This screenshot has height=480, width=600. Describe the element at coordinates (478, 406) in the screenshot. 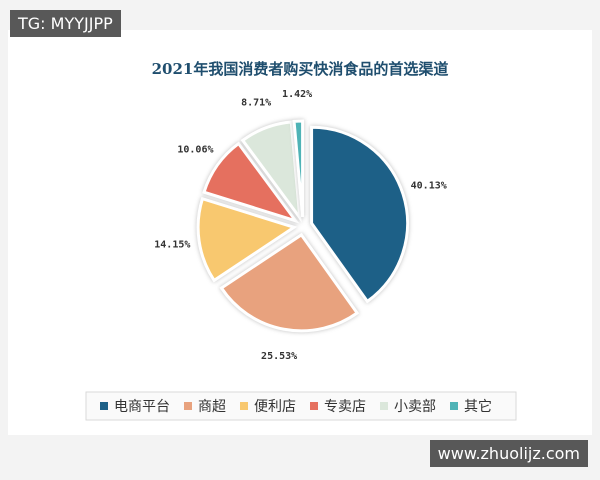

I see `legend-label: 其它` at that location.